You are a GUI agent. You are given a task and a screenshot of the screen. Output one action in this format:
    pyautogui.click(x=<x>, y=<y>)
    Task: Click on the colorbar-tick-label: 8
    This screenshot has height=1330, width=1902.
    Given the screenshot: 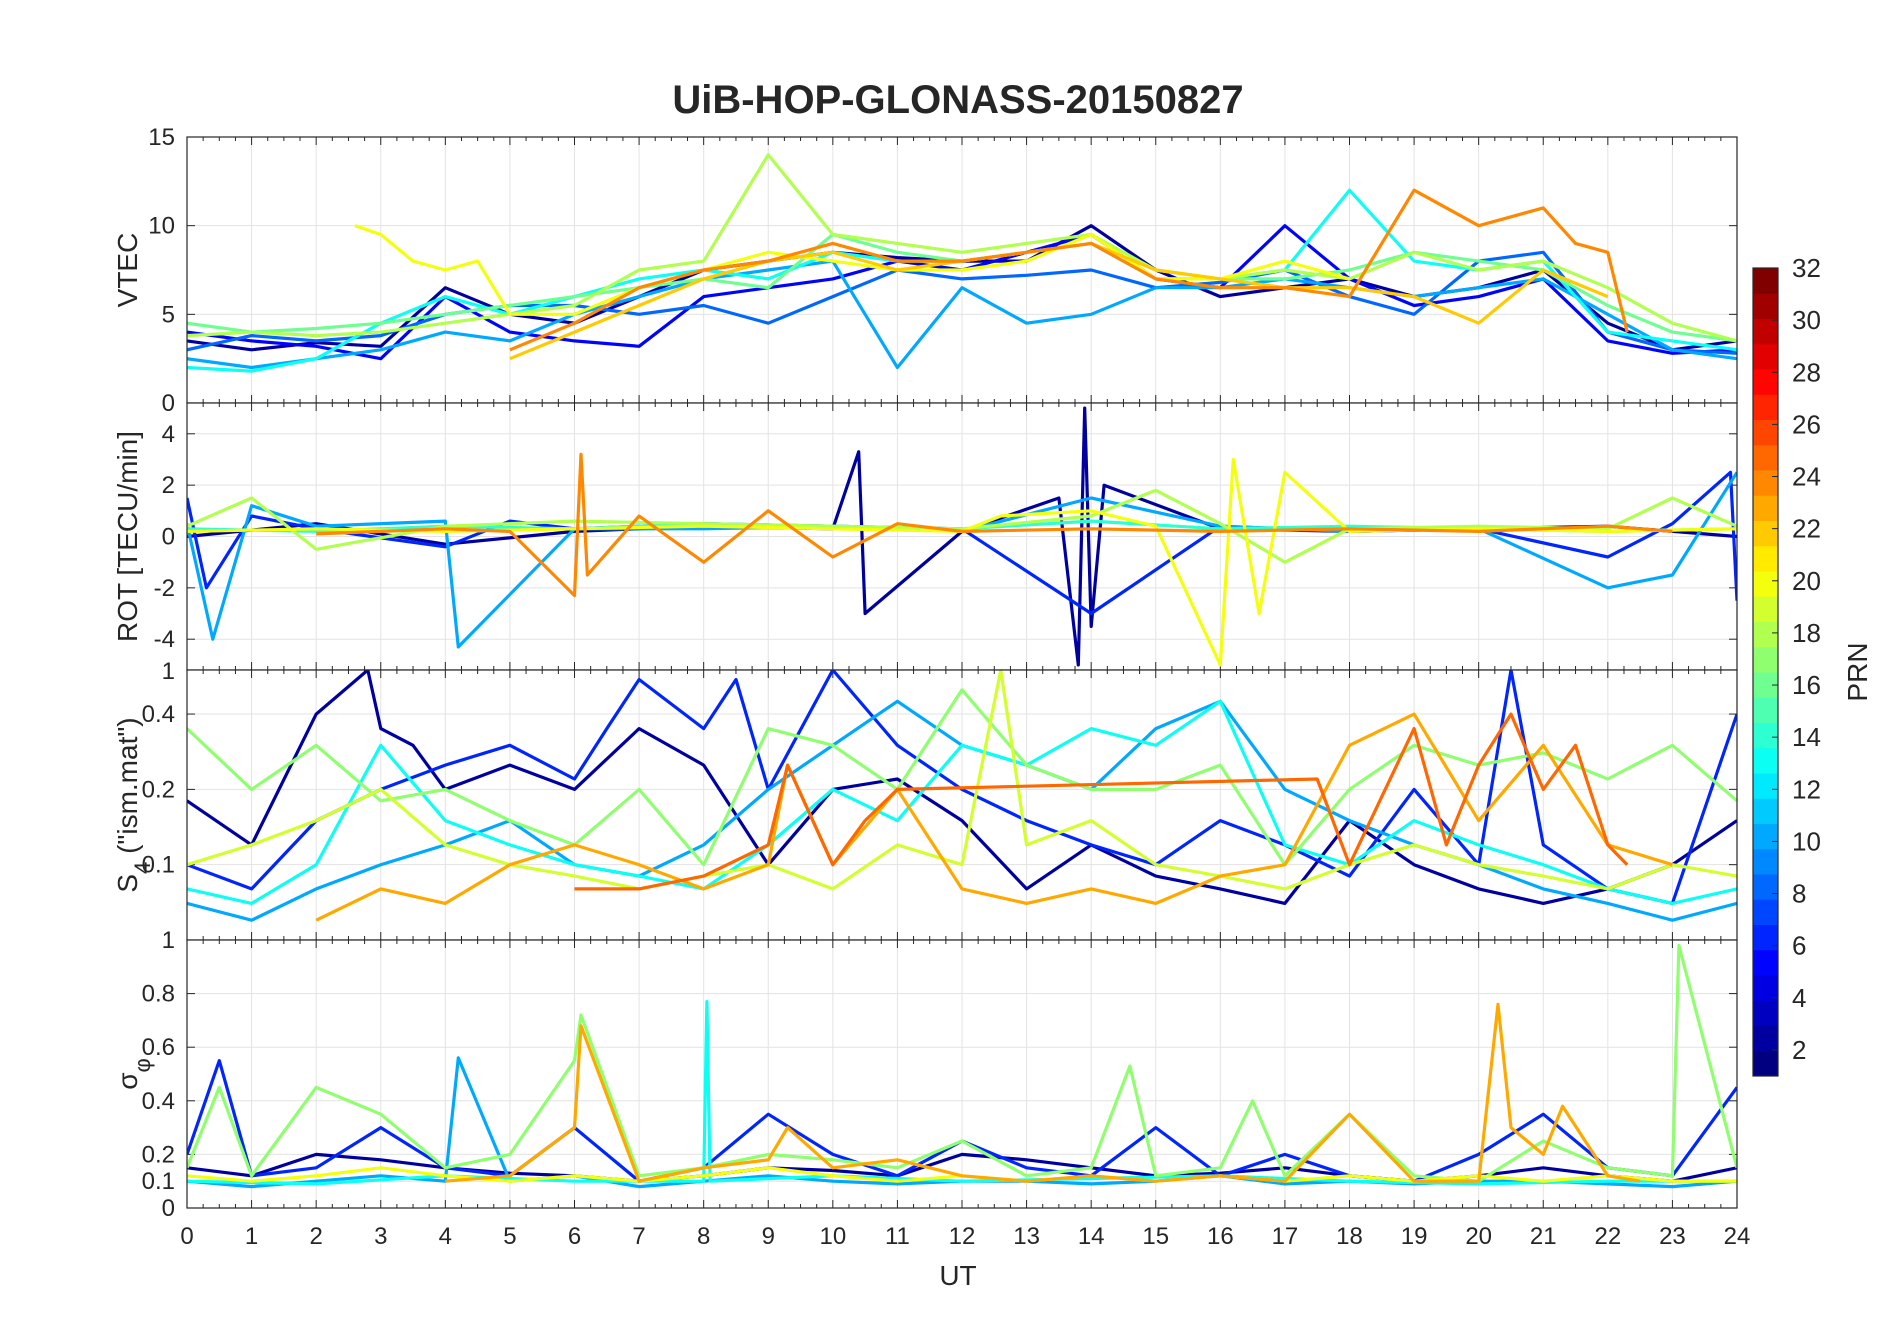 What is the action you would take?
    pyautogui.click(x=1799, y=894)
    